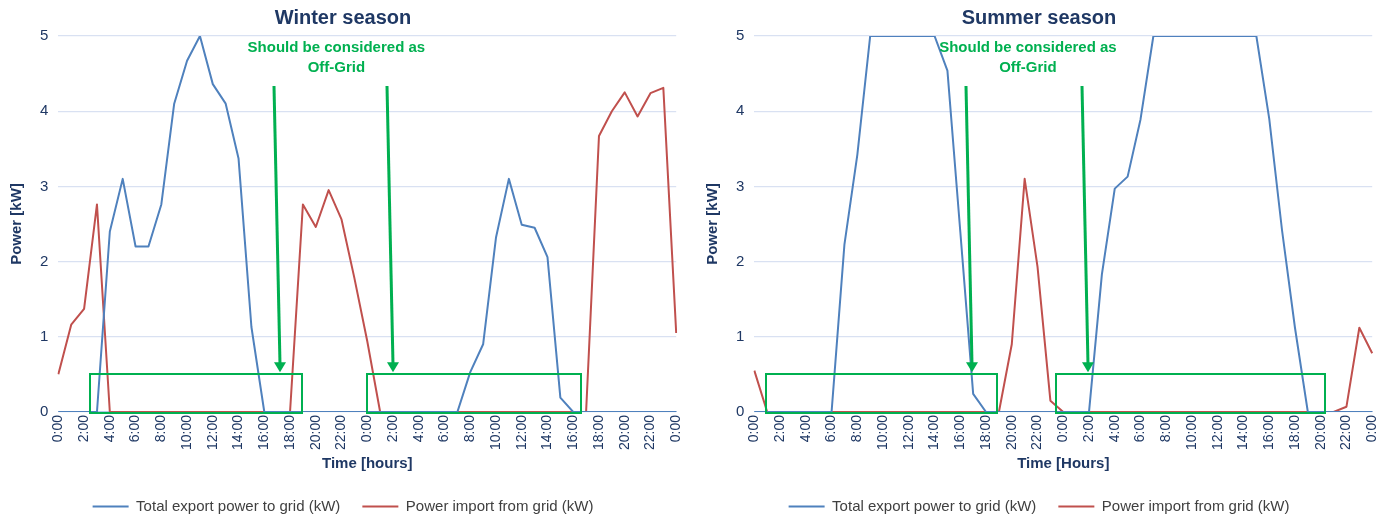 Image resolution: width=1393 pixels, height=526 pixels. I want to click on x-axis-title: Time [hours], so click(367, 463).